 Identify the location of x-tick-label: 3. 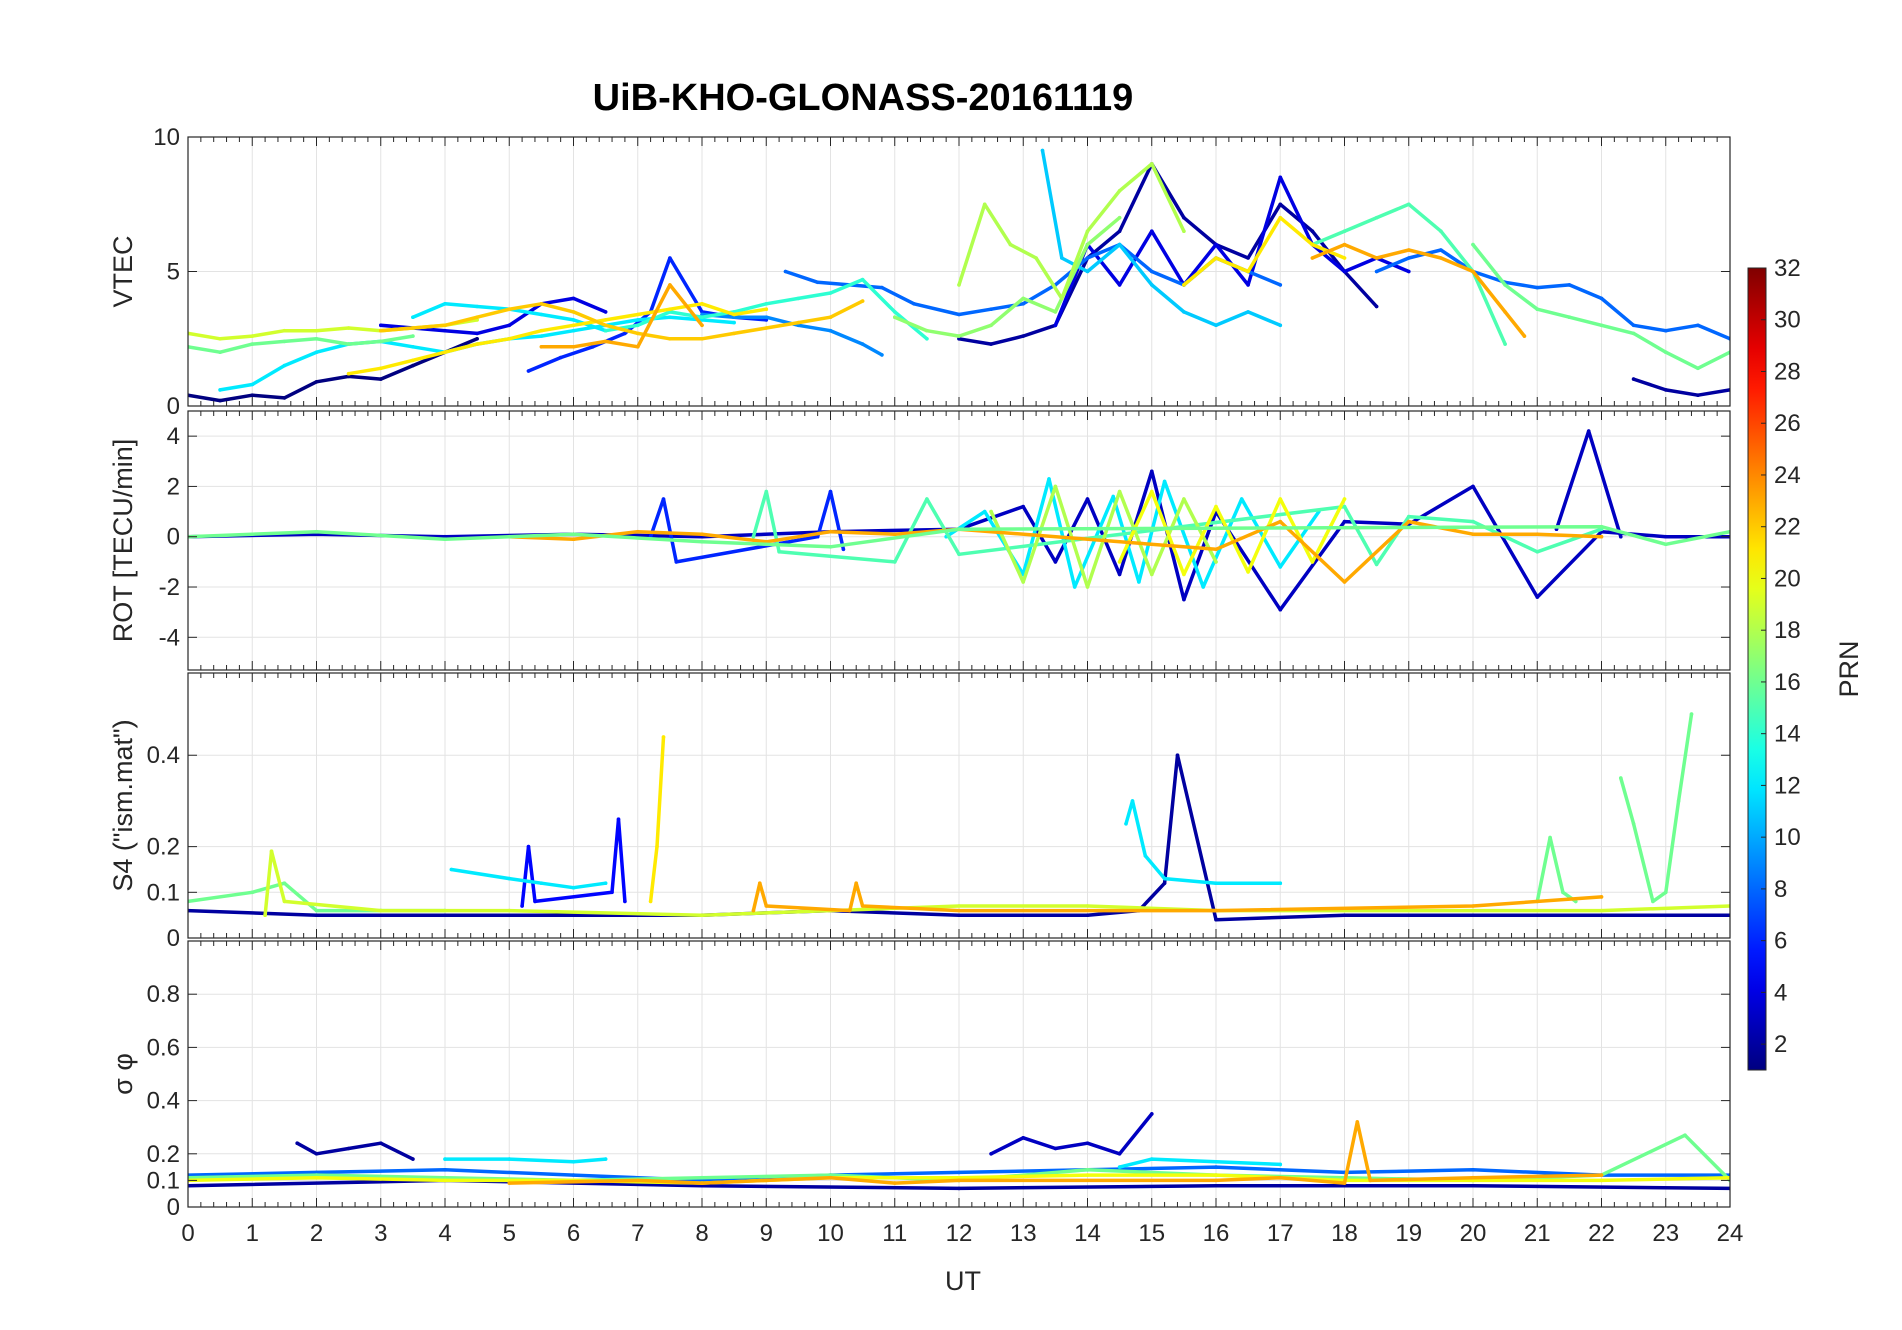
(380, 1233).